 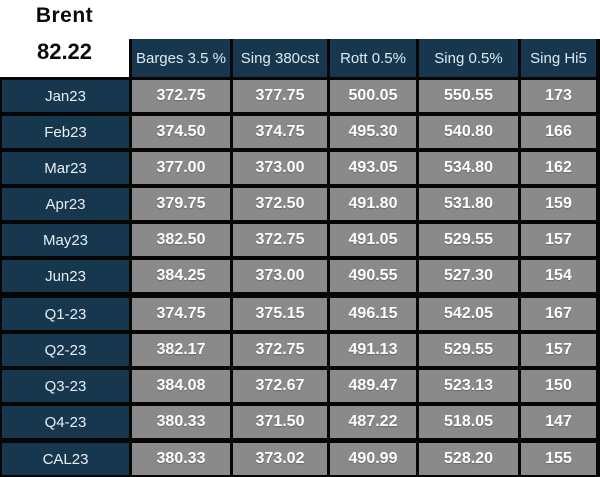 What do you see at coordinates (558, 204) in the screenshot?
I see `value-cell: 159` at bounding box center [558, 204].